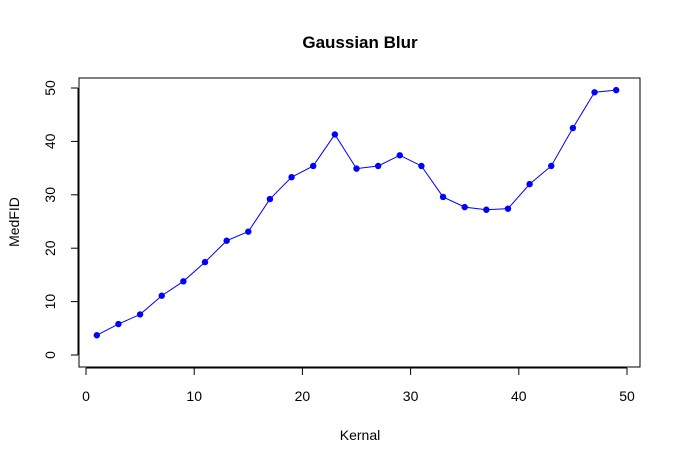 The width and height of the screenshot is (680, 464). What do you see at coordinates (14, 222) in the screenshot?
I see `y-axis-label: MedFID` at bounding box center [14, 222].